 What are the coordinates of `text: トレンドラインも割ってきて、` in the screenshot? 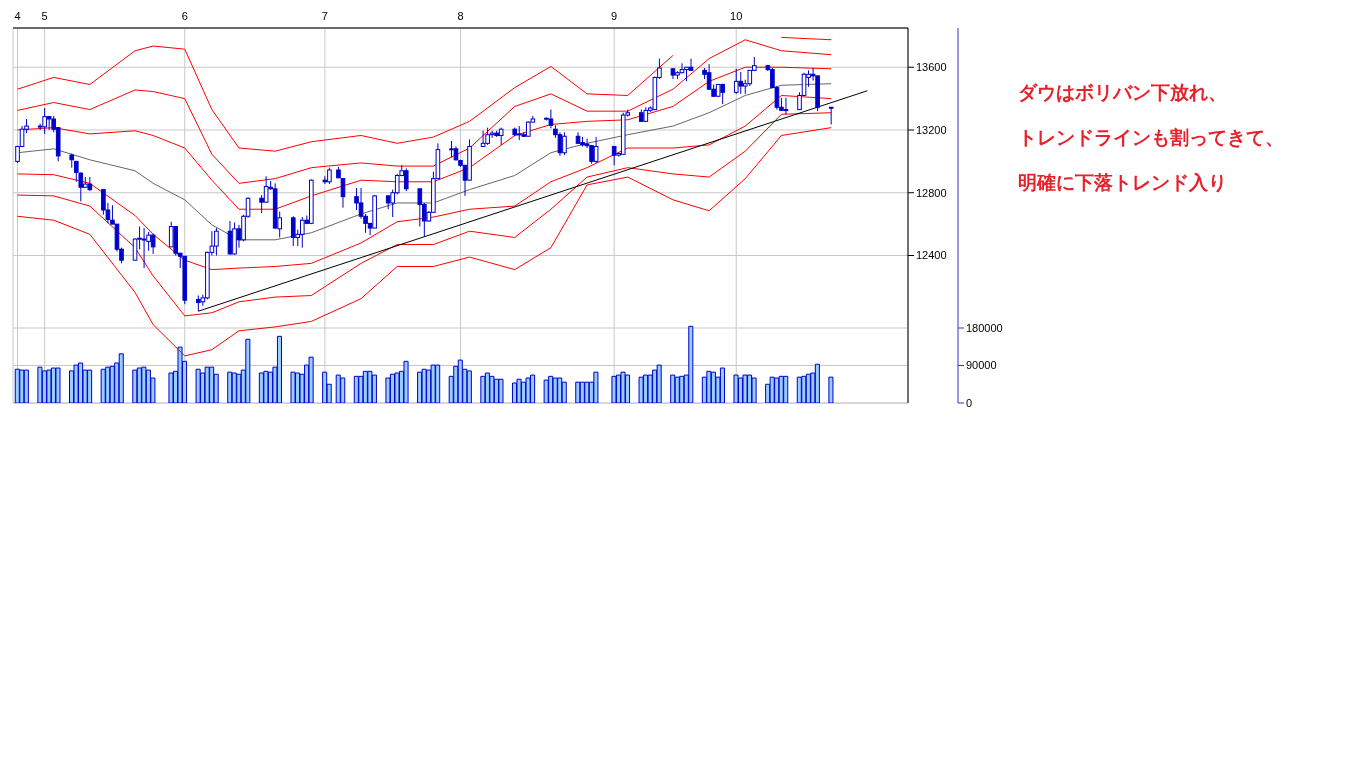 It's located at (1151, 138).